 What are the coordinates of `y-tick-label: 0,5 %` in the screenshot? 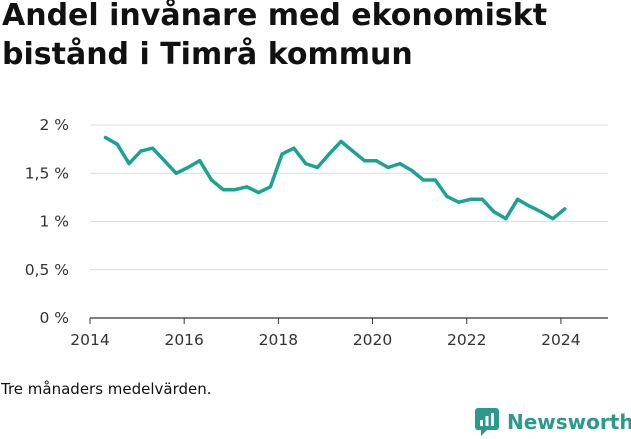 It's located at (47, 270).